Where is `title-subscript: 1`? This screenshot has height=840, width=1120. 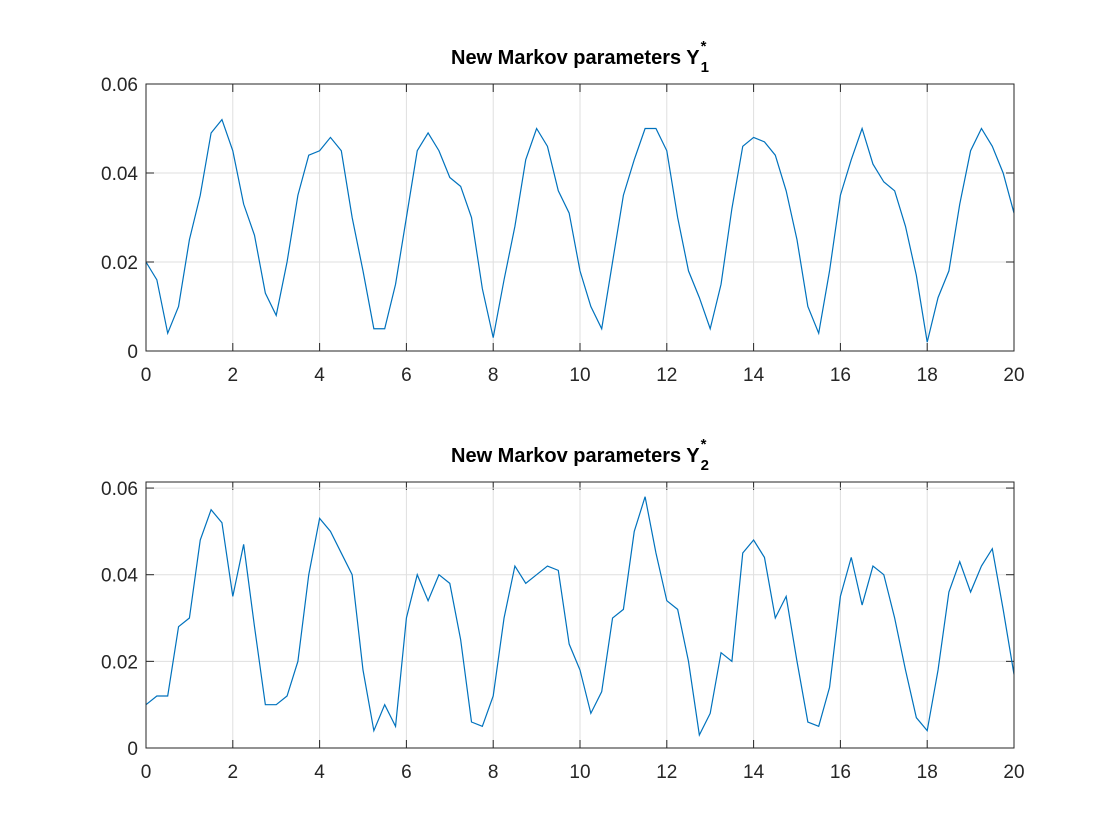 title-subscript: 1 is located at coordinates (705, 67).